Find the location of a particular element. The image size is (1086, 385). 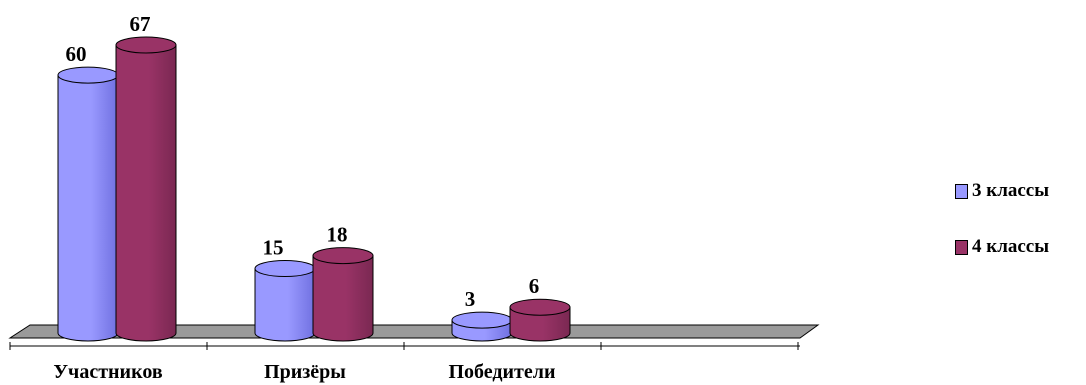

legend-item-4-klassy: 4 классы is located at coordinates (1020, 247).